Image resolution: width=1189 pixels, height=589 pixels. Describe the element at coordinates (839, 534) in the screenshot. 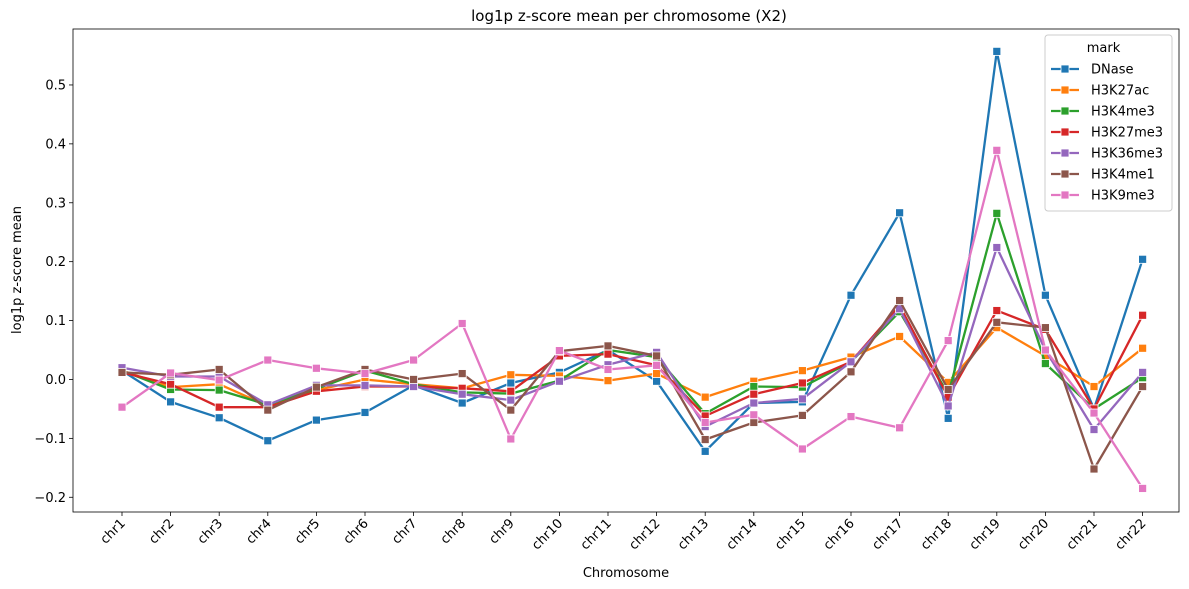

I see `x-tick-label: chr16` at that location.